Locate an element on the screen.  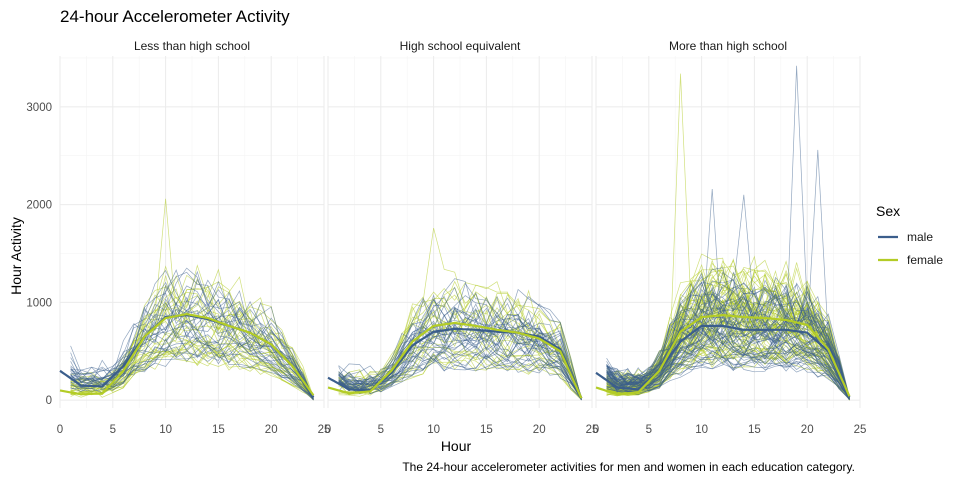
y-tick-label: 1000 is located at coordinates (39, 303).